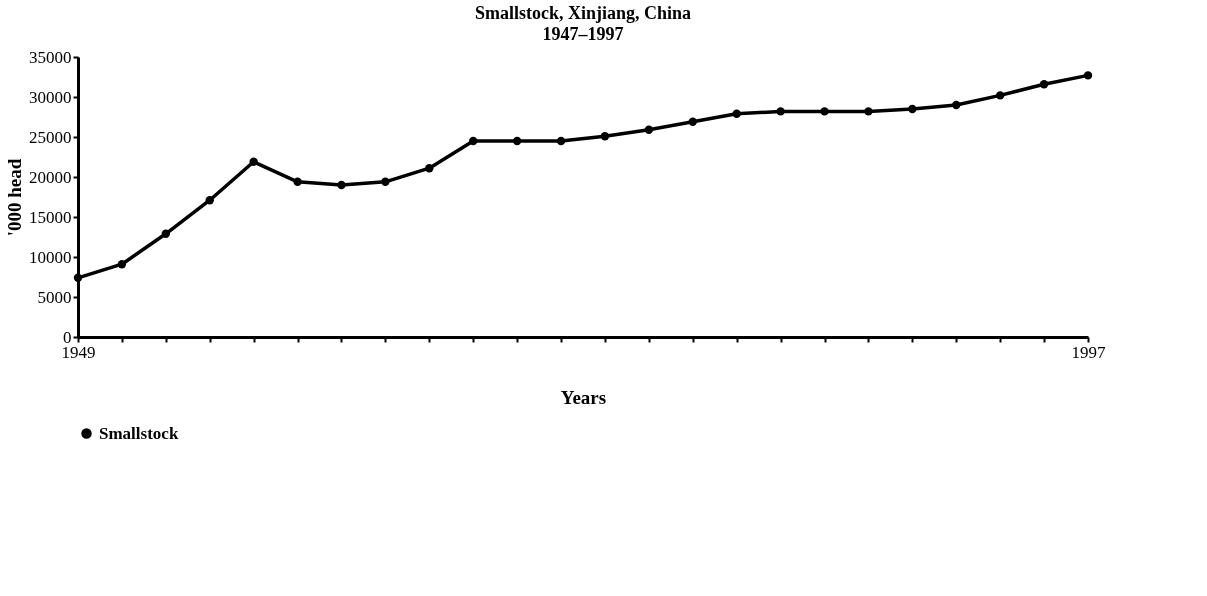 The width and height of the screenshot is (1207, 596). What do you see at coordinates (50, 217) in the screenshot?
I see `y-tick-label: 15000` at bounding box center [50, 217].